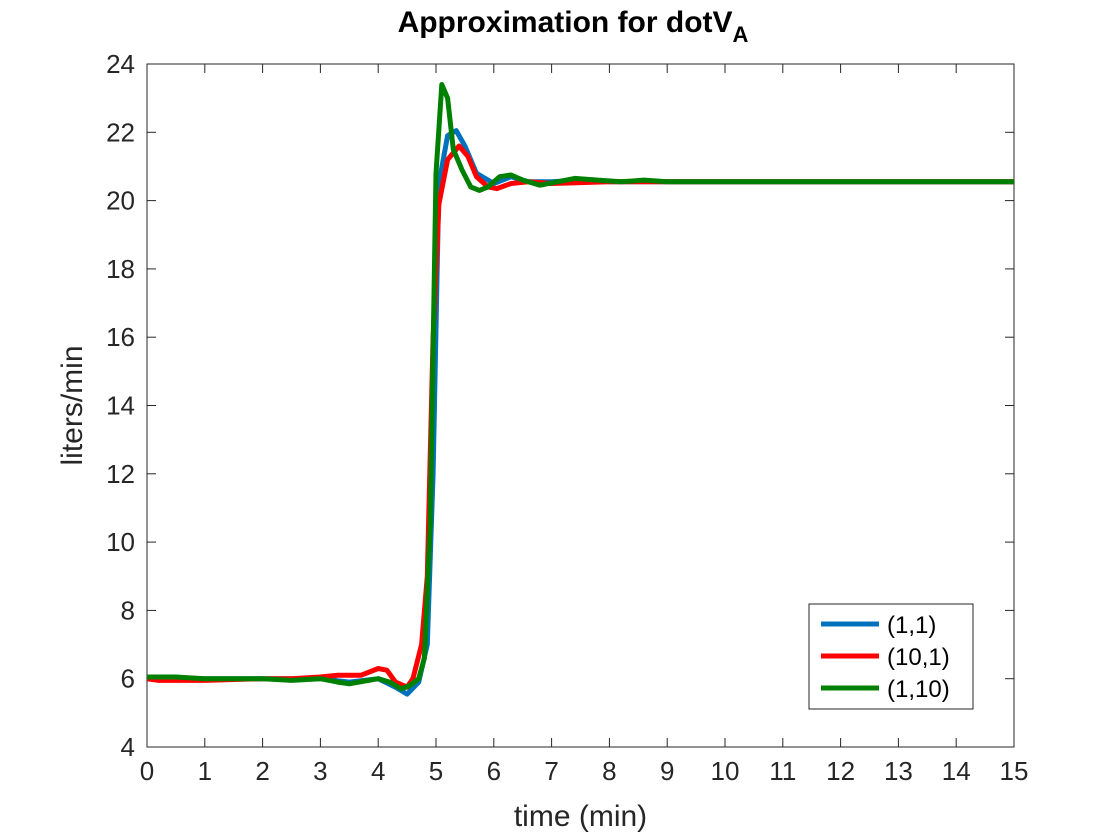  What do you see at coordinates (128, 610) in the screenshot?
I see `y-tick-label: 8` at bounding box center [128, 610].